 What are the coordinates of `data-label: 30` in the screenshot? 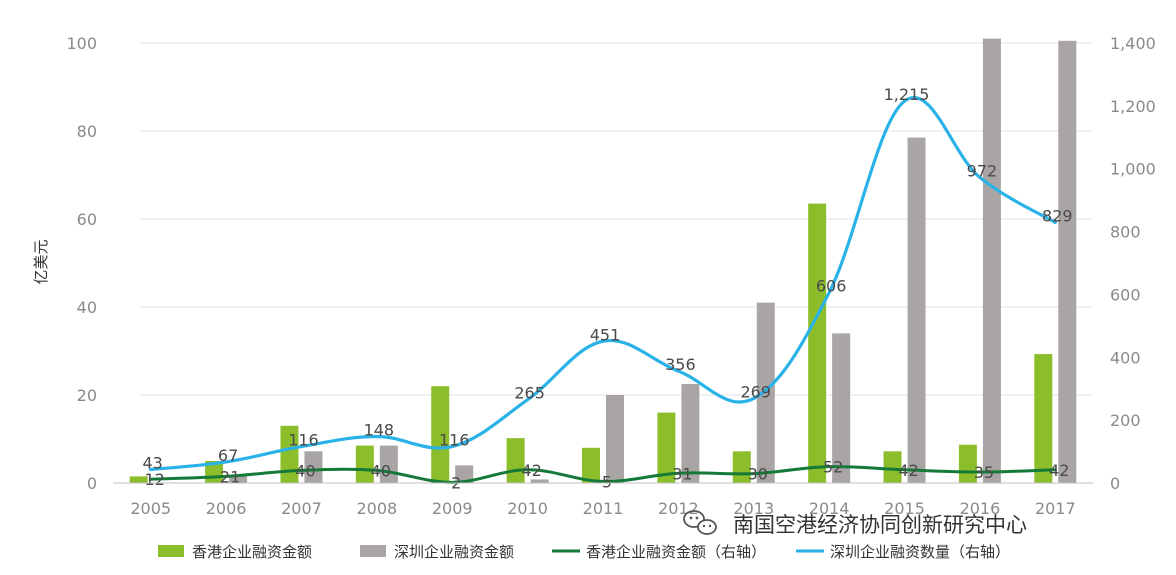 It's located at (758, 474).